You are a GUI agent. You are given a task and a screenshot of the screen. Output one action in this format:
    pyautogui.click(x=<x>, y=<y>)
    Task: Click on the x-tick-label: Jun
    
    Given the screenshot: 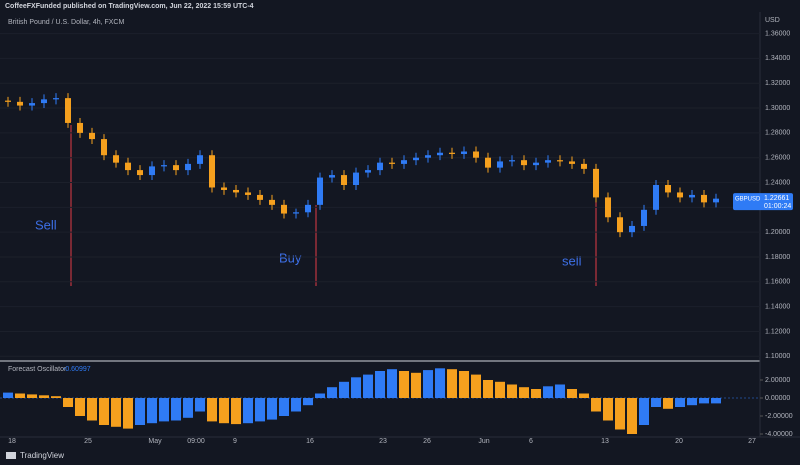 What is the action you would take?
    pyautogui.click(x=483, y=441)
    